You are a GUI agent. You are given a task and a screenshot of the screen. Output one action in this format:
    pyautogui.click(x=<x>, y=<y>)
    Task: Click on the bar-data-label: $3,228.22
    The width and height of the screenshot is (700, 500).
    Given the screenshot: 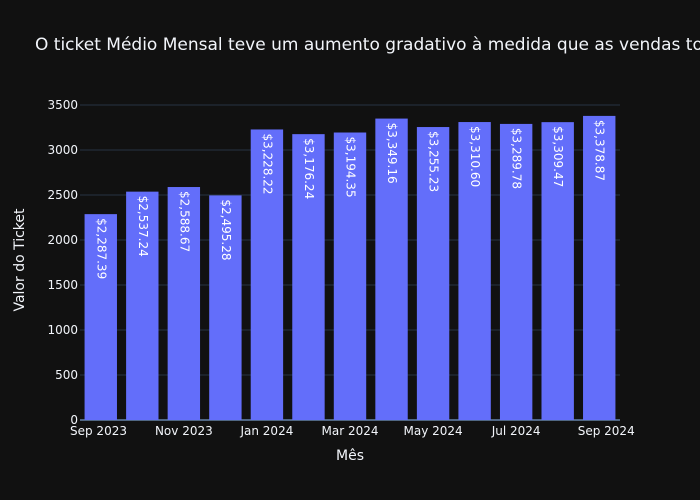 What is the action you would take?
    pyautogui.click(x=267, y=163)
    